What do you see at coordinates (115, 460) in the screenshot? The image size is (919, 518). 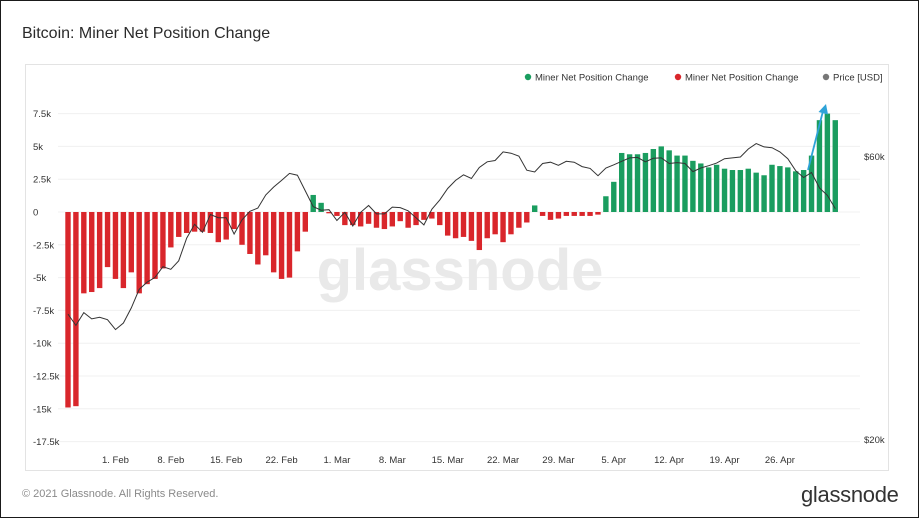 I see `x-tick-label: 1. Feb` at bounding box center [115, 460].